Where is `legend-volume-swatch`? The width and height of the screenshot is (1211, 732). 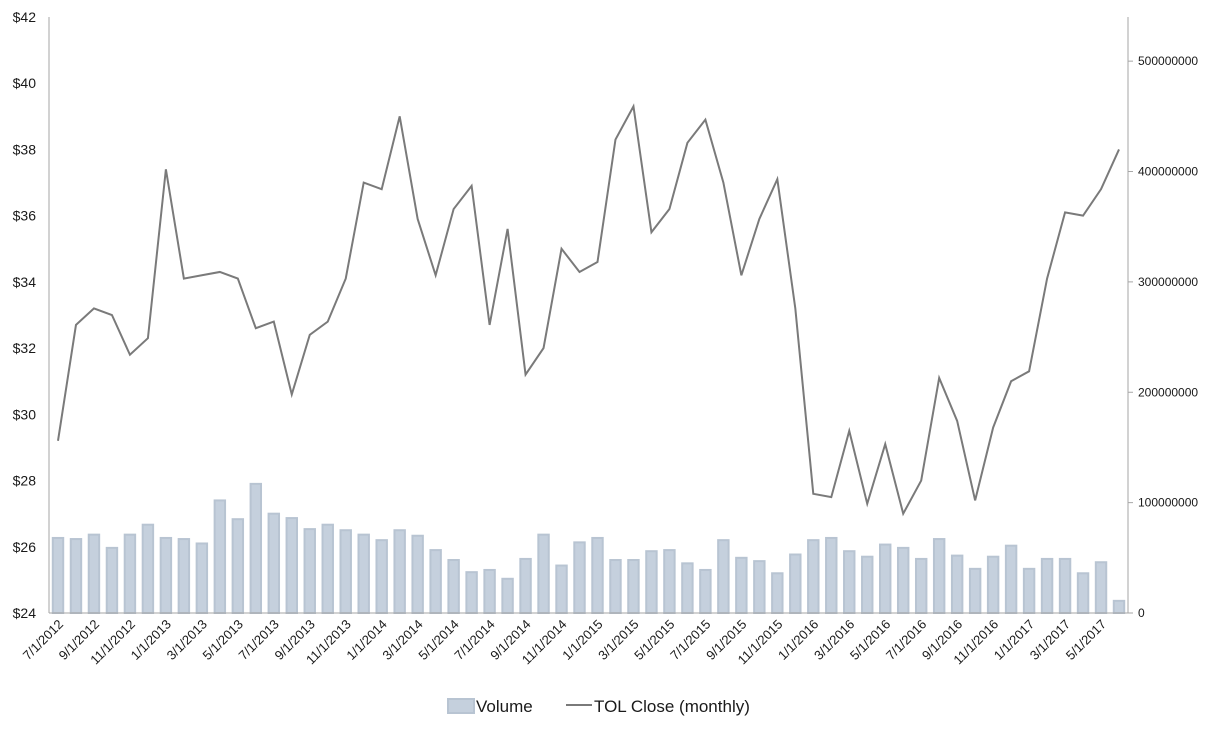 legend-volume-swatch is located at coordinates (461, 706).